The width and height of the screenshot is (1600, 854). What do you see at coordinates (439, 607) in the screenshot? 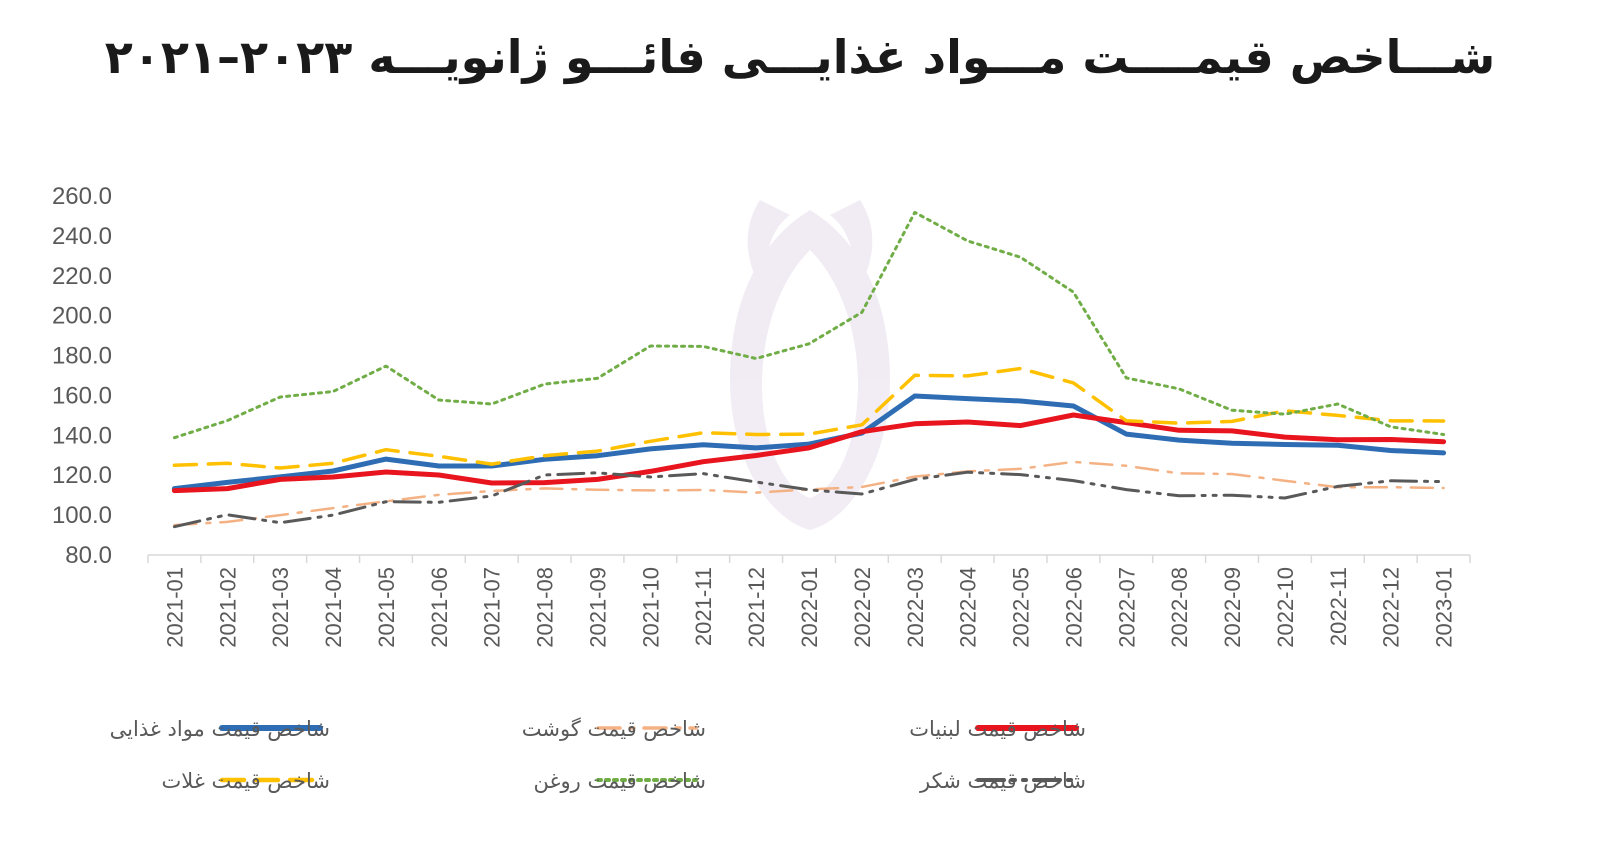
I see `x-tick-label: 2021-06` at bounding box center [439, 607].